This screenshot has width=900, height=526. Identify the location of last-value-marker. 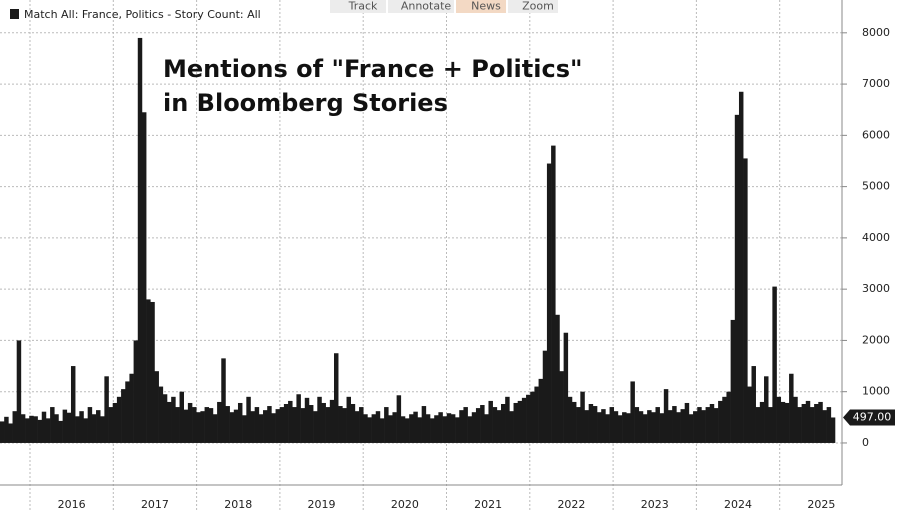
(869, 417).